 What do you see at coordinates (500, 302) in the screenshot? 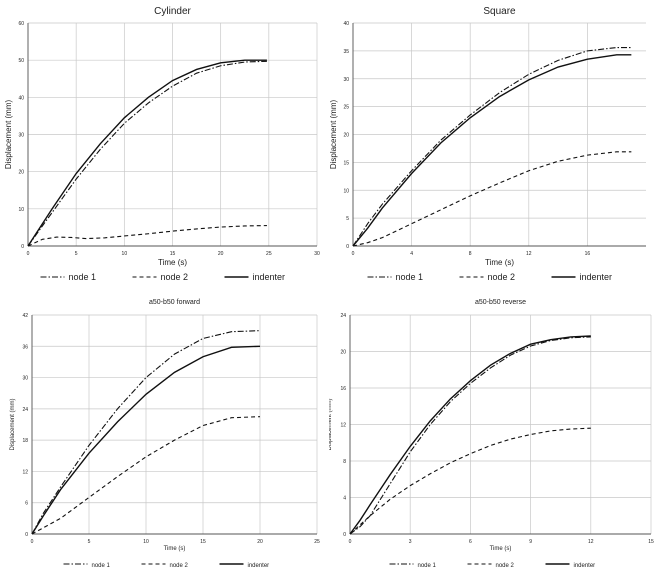
I see `chart-title: a50-b50 reverse` at bounding box center [500, 302].